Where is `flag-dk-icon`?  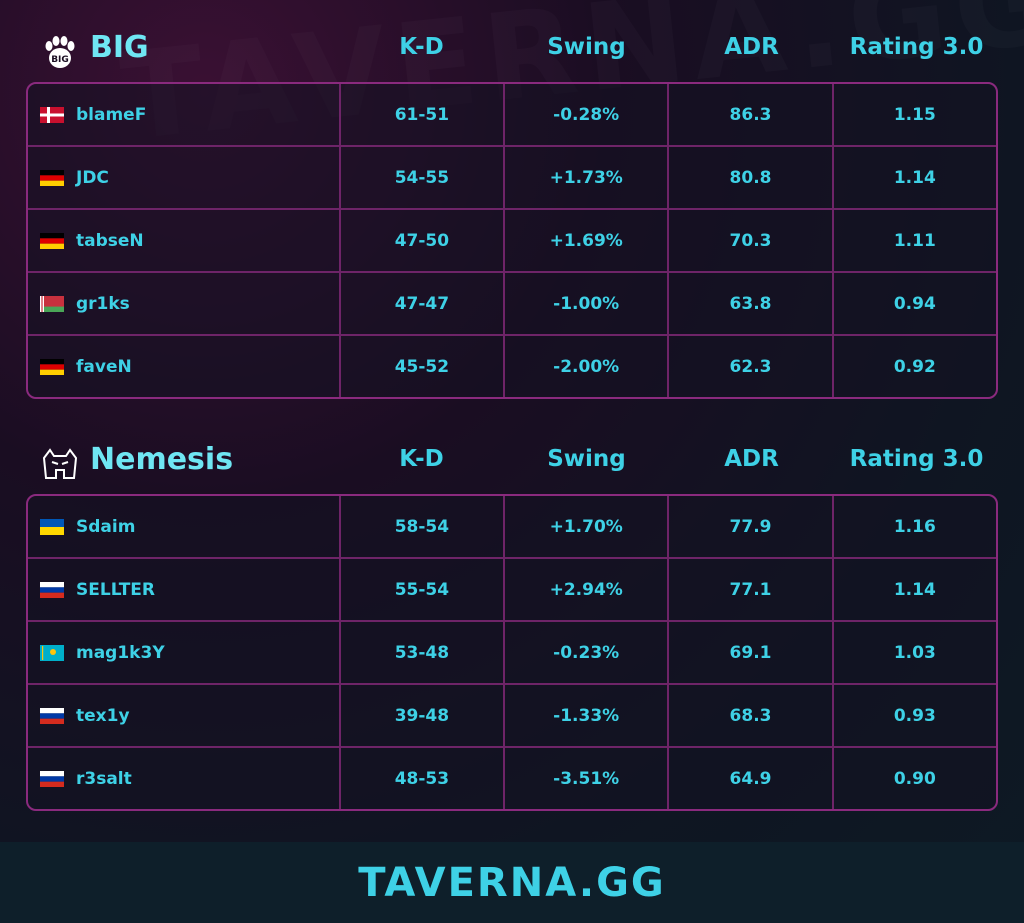
flag-dk-icon is located at coordinates (52, 114).